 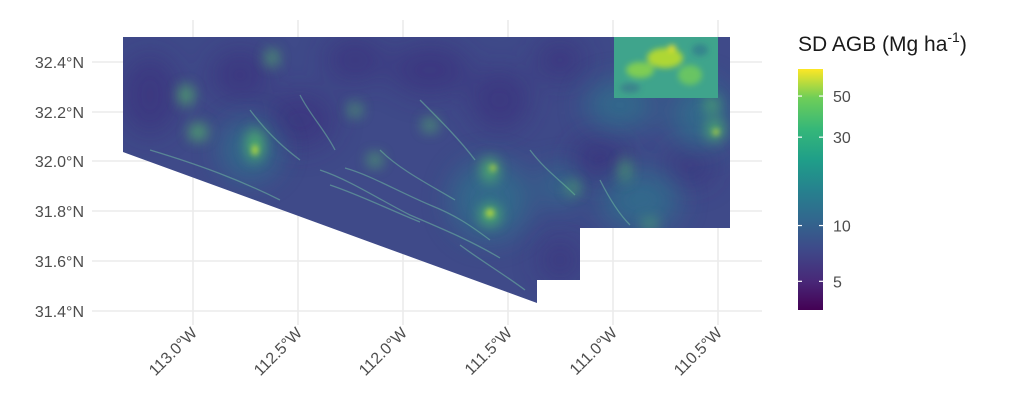 I want to click on lon-tick-label: 111.5°W, so click(x=489, y=351).